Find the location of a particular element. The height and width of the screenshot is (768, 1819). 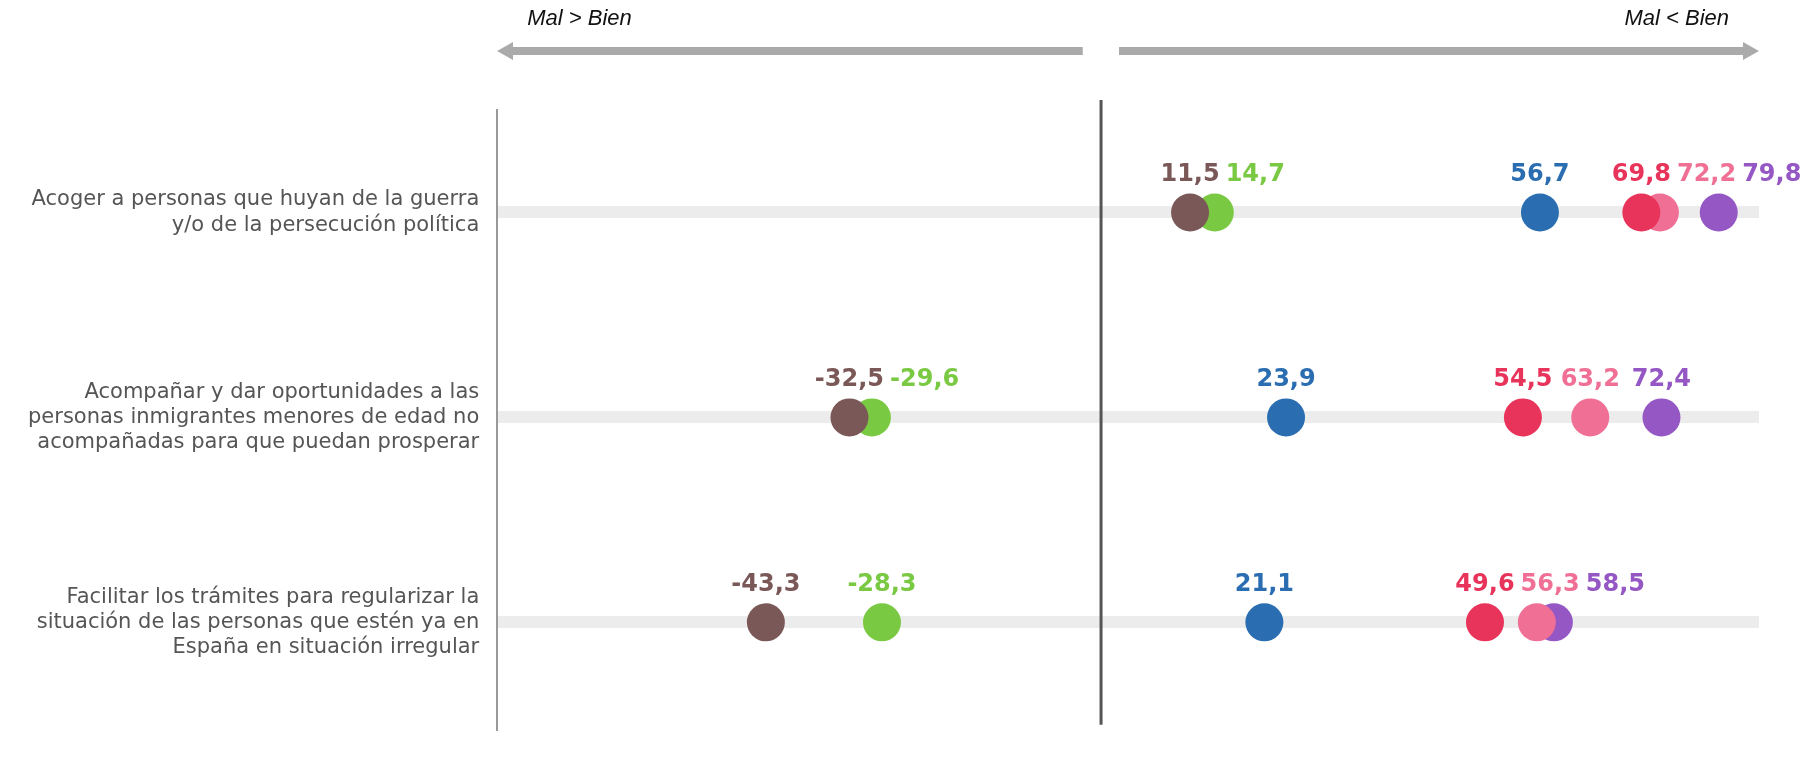

text: Mal > Bien is located at coordinates (579, 18).